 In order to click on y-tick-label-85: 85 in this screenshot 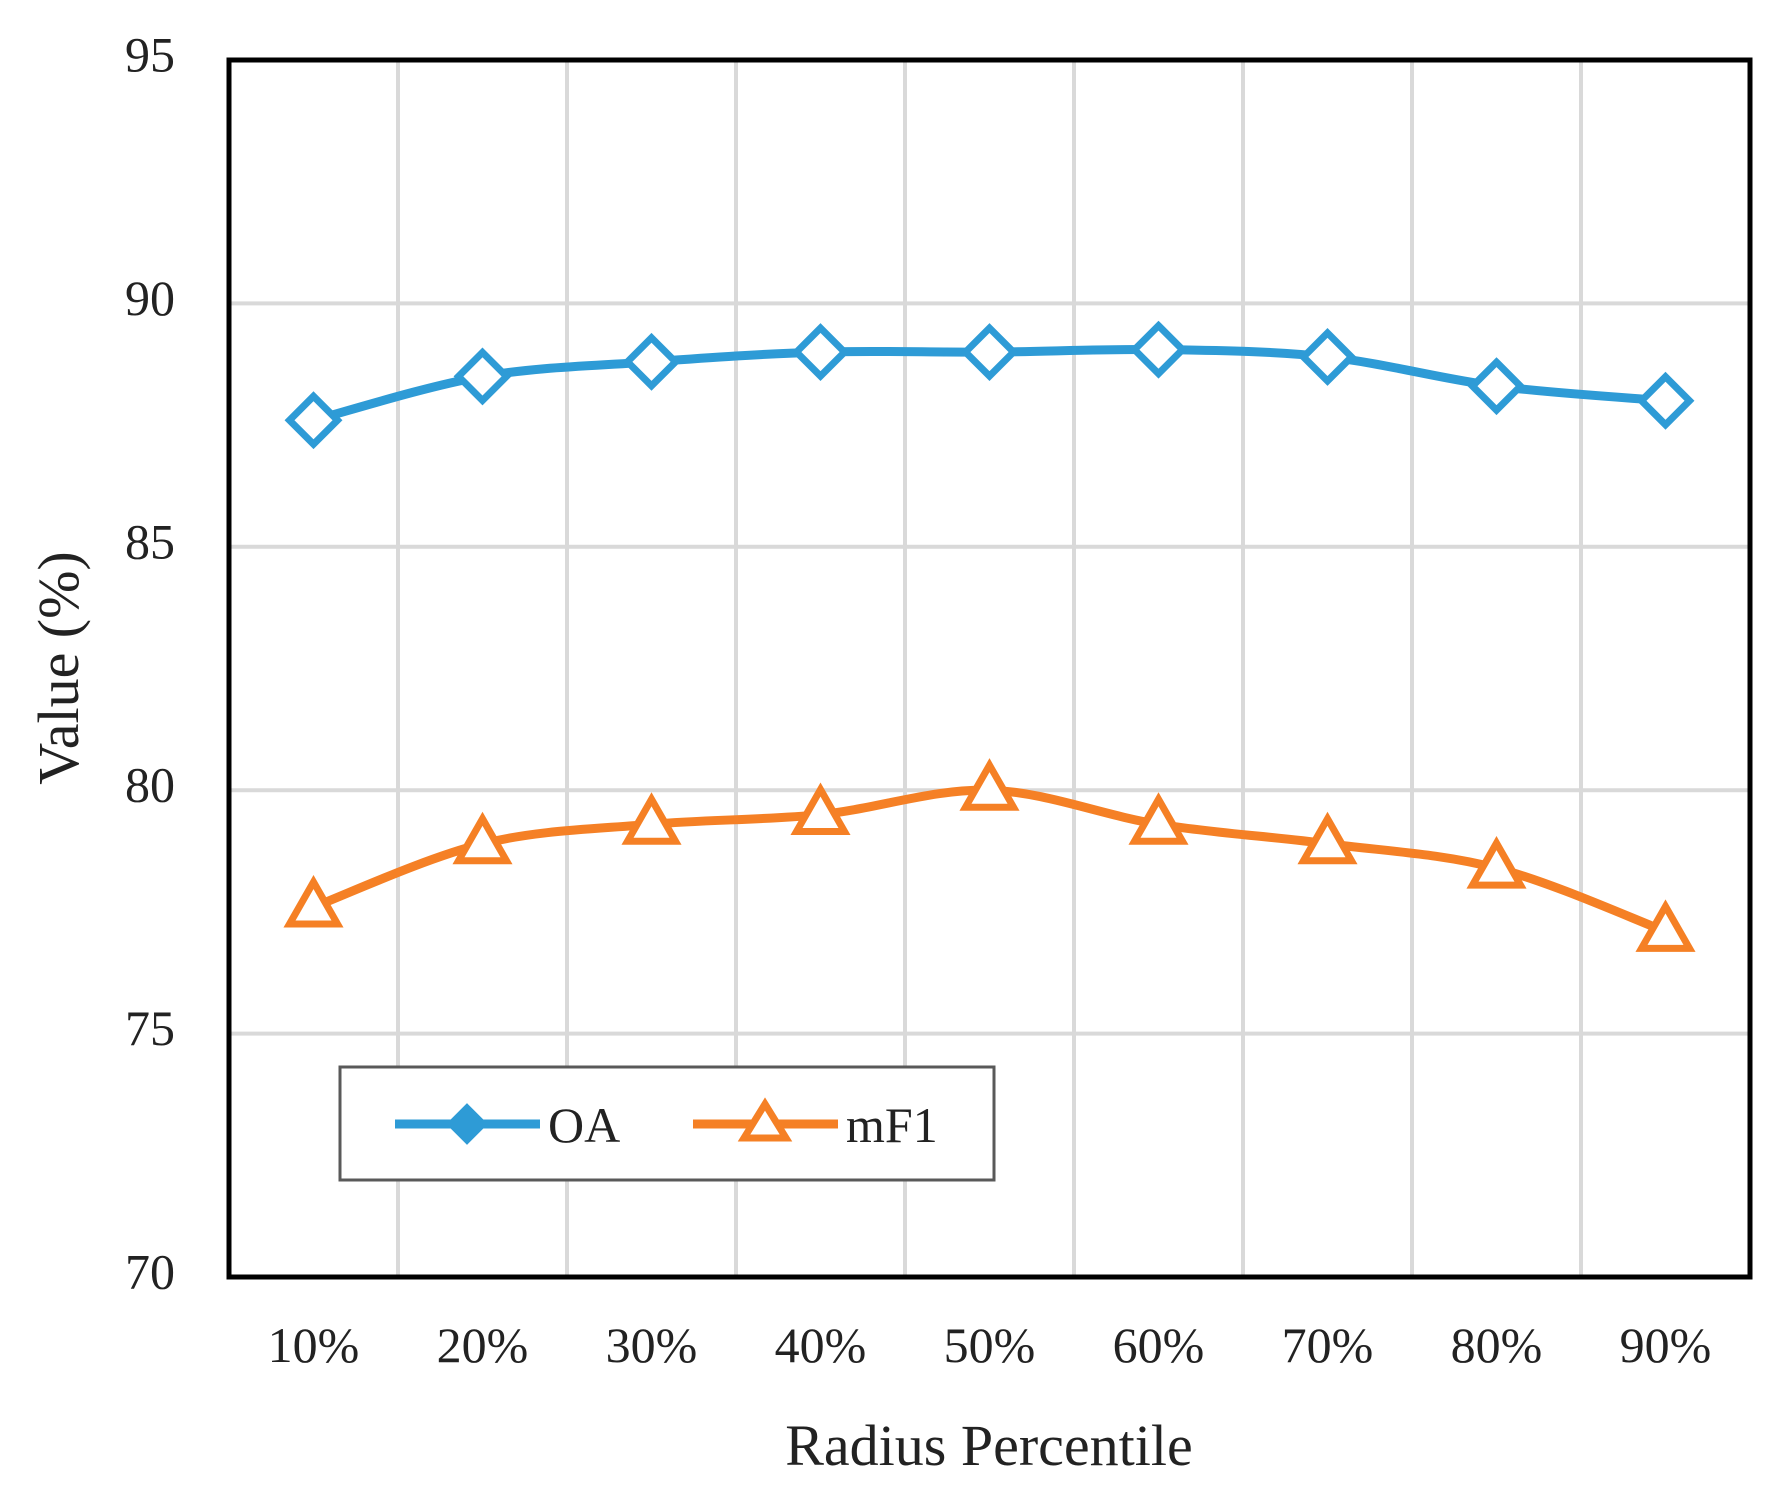, I will do `click(150, 541)`.